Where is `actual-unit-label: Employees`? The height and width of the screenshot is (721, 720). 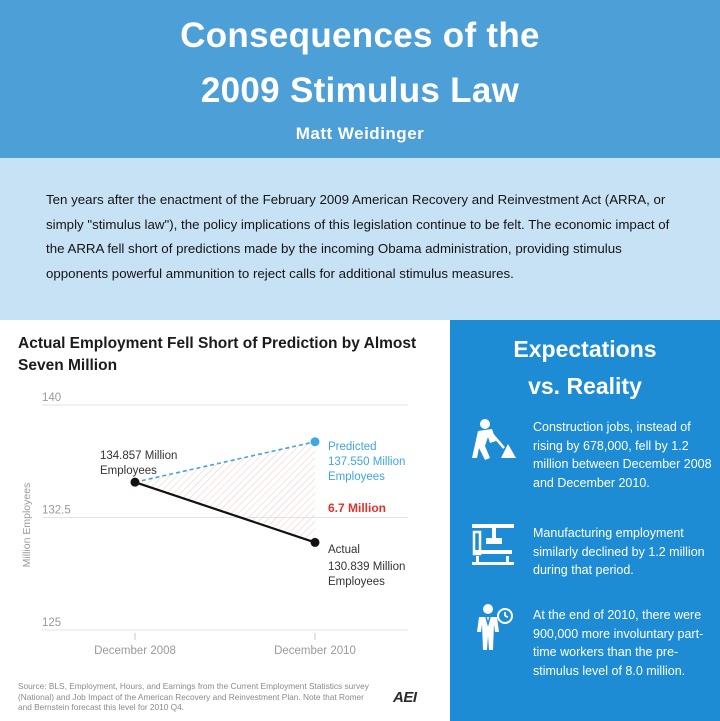
actual-unit-label: Employees is located at coordinates (356, 582).